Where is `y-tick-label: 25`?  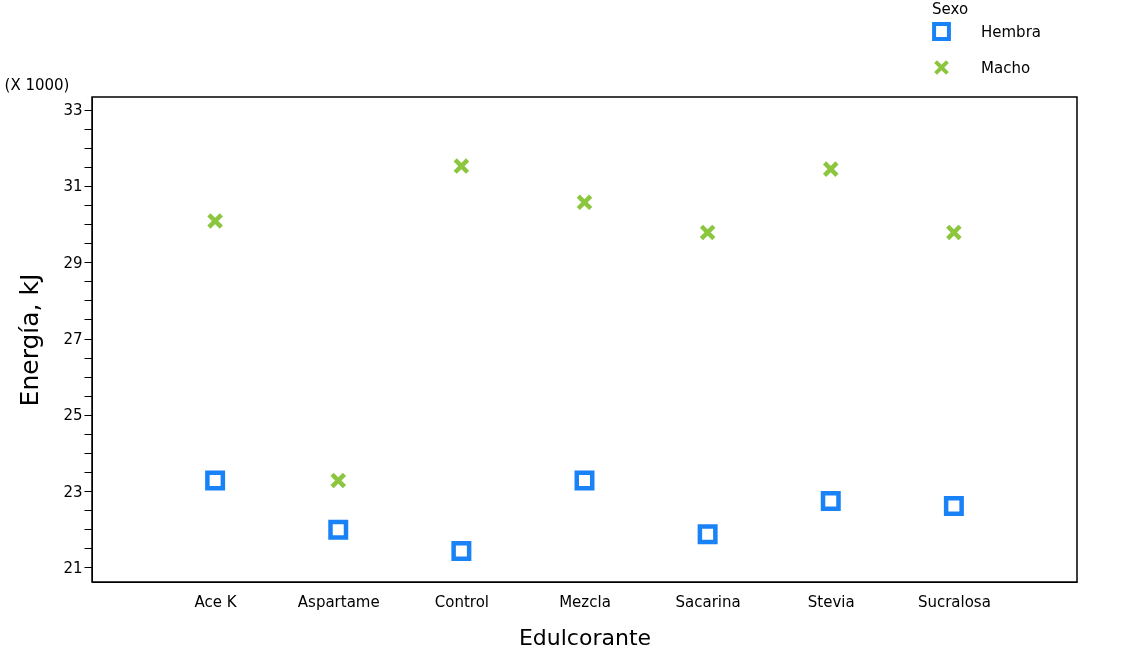 y-tick-label: 25 is located at coordinates (73, 415).